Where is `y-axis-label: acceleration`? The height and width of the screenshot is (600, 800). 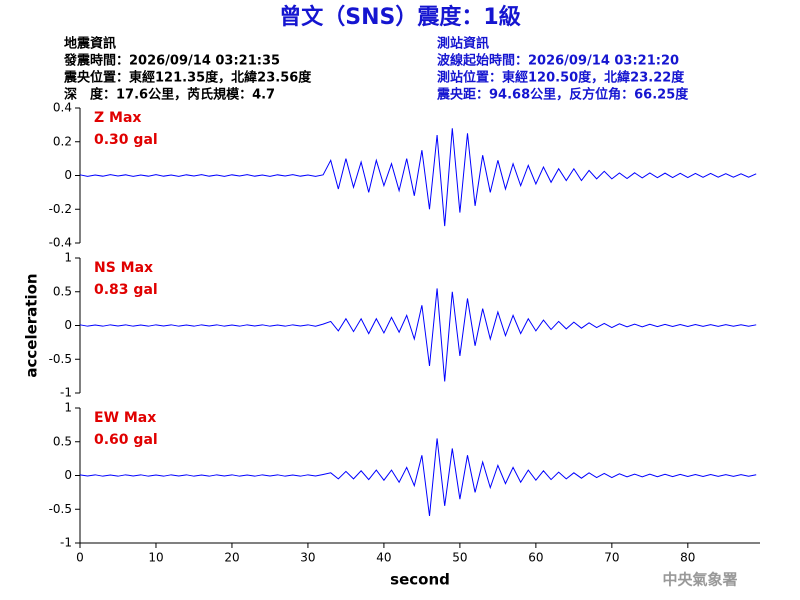
y-axis-label: acceleration is located at coordinates (32, 325).